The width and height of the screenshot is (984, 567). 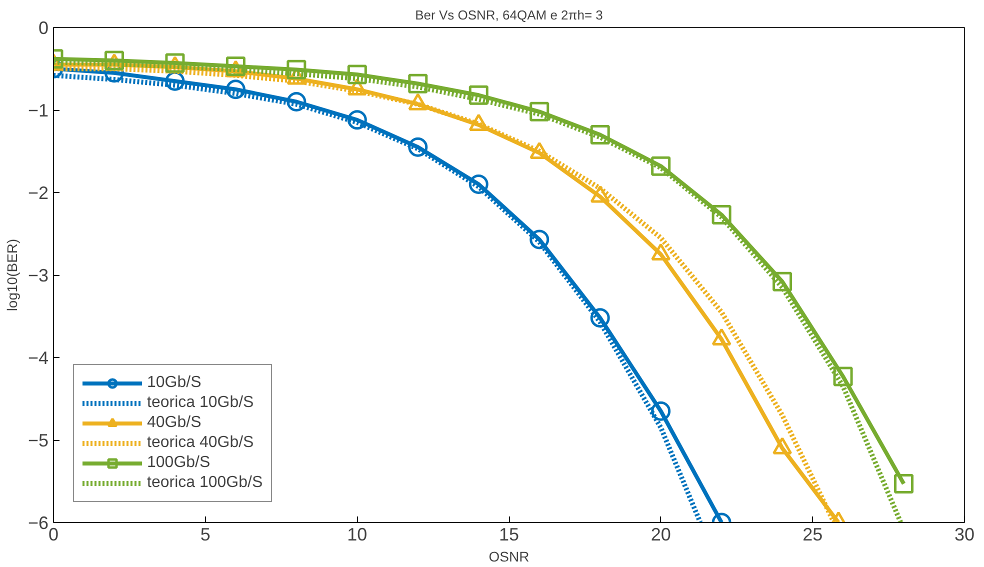 What do you see at coordinates (509, 534) in the screenshot?
I see `x-tick-label: 15` at bounding box center [509, 534].